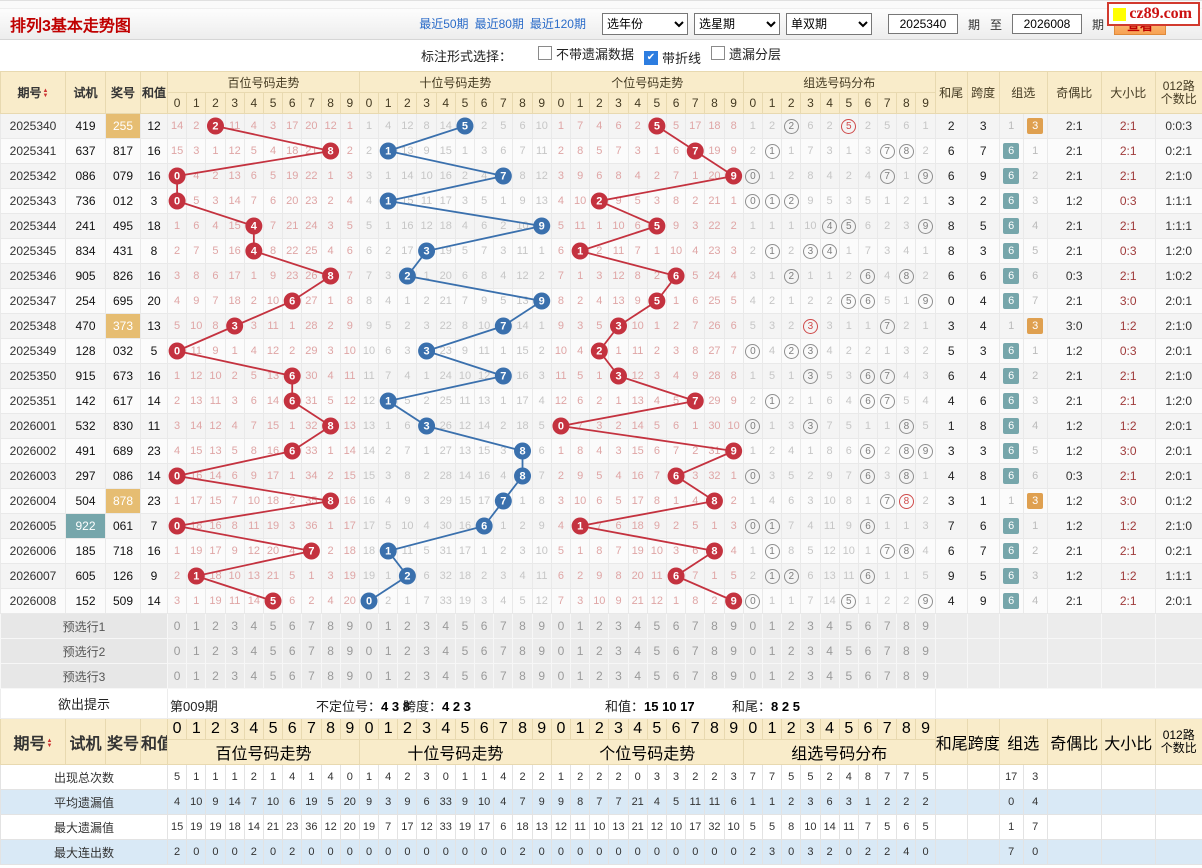 This screenshot has height=868, width=1202. Describe the element at coordinates (746, 53) in the screenshot. I see `checkbox-2: 遗漏分层` at that location.